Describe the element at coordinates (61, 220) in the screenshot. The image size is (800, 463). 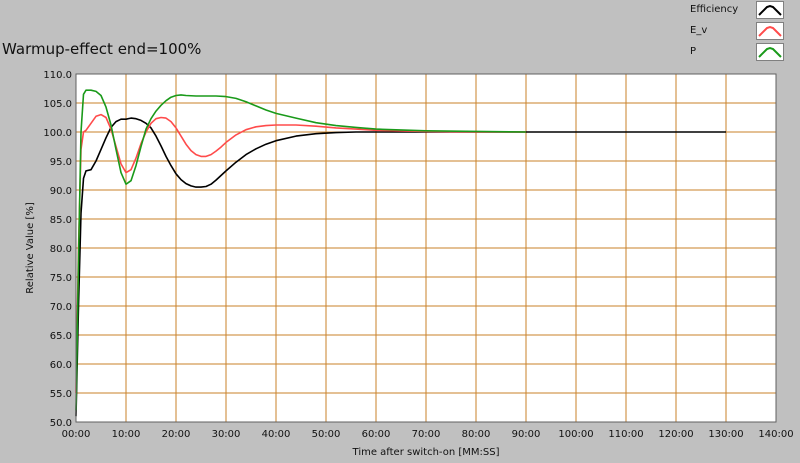
I see `y-tick-label: 85.0` at that location.